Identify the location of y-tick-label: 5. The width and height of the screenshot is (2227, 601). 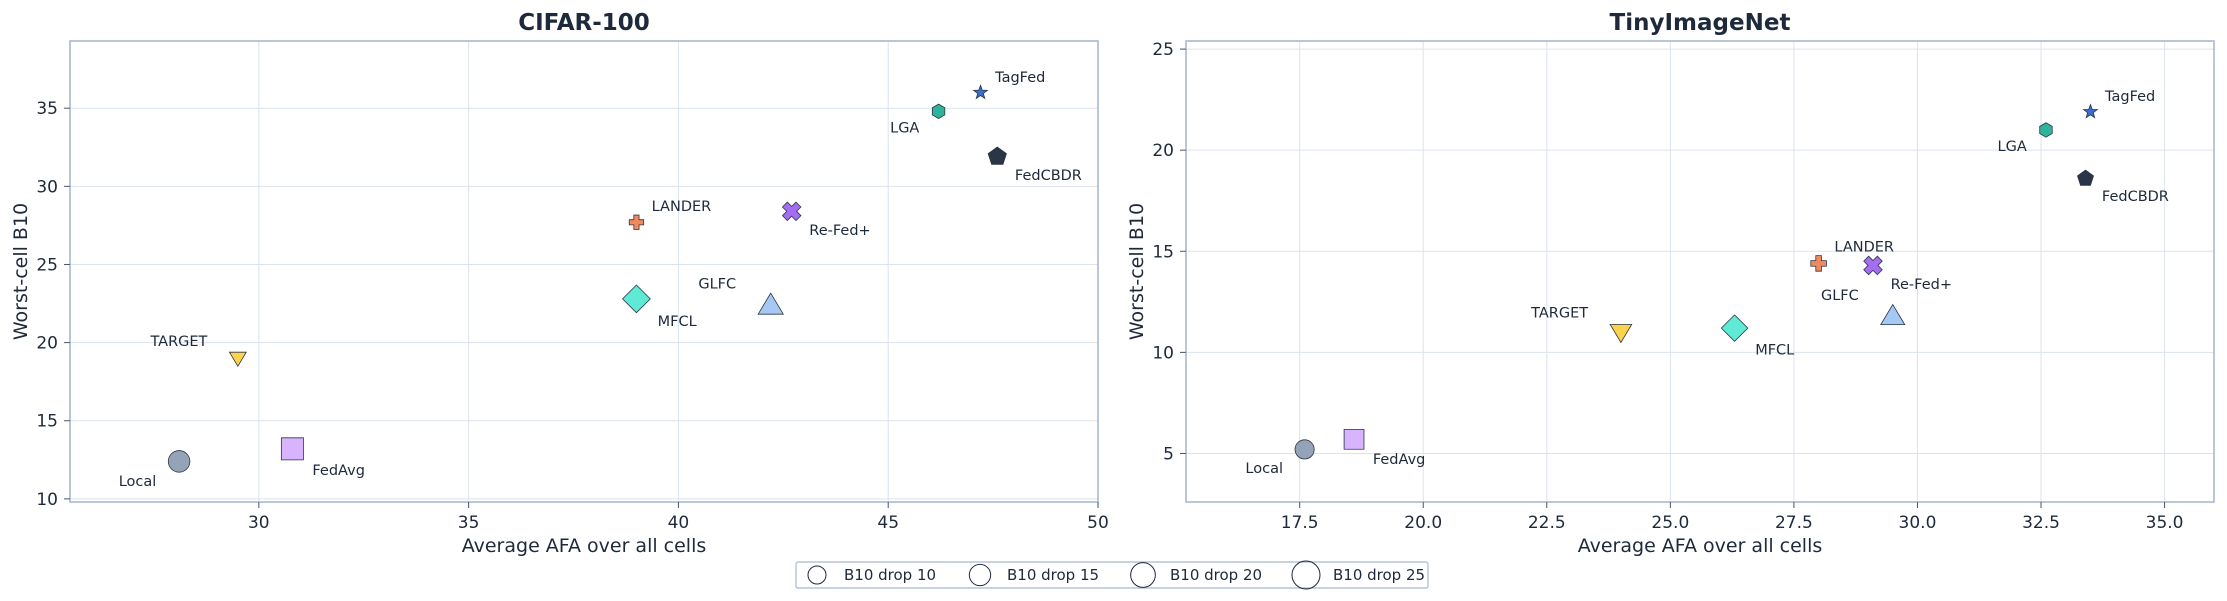
(1168, 454).